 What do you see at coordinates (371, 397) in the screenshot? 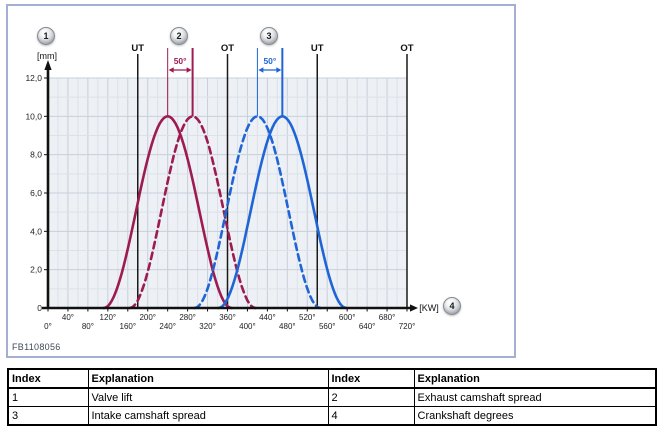
I see `legend-cell-index: 2` at bounding box center [371, 397].